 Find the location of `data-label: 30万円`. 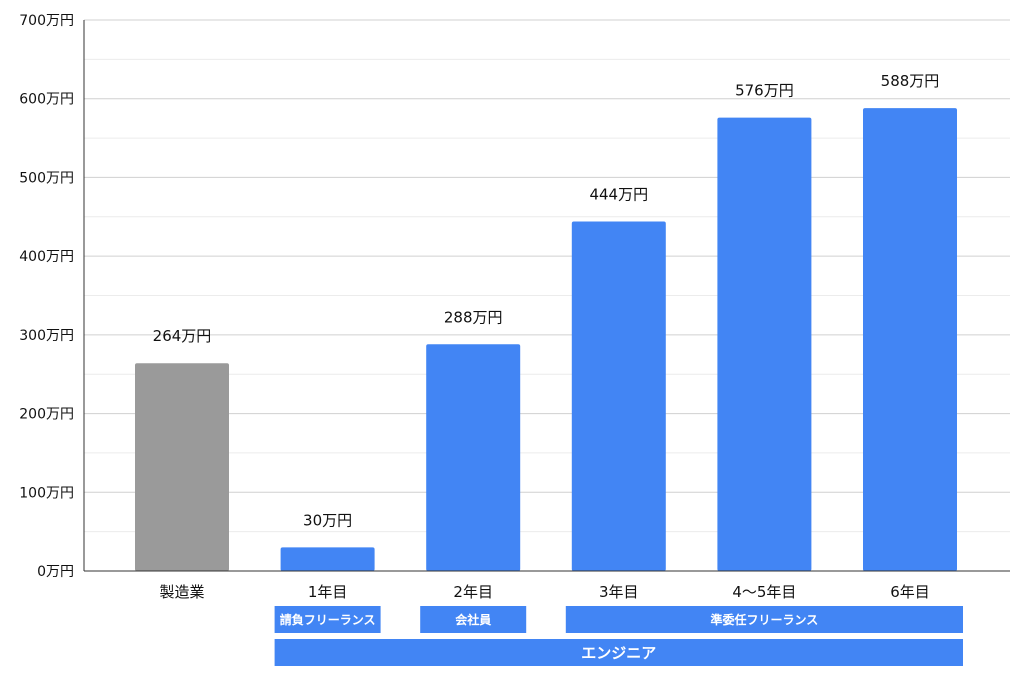

data-label: 30万円 is located at coordinates (327, 520).